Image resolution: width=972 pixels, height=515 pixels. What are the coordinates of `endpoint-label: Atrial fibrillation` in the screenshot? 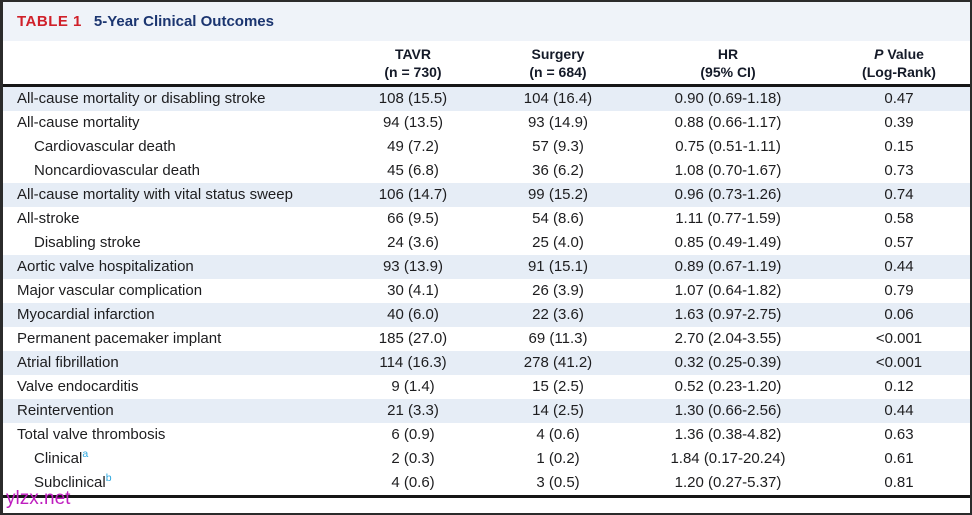 It's located at (68, 362).